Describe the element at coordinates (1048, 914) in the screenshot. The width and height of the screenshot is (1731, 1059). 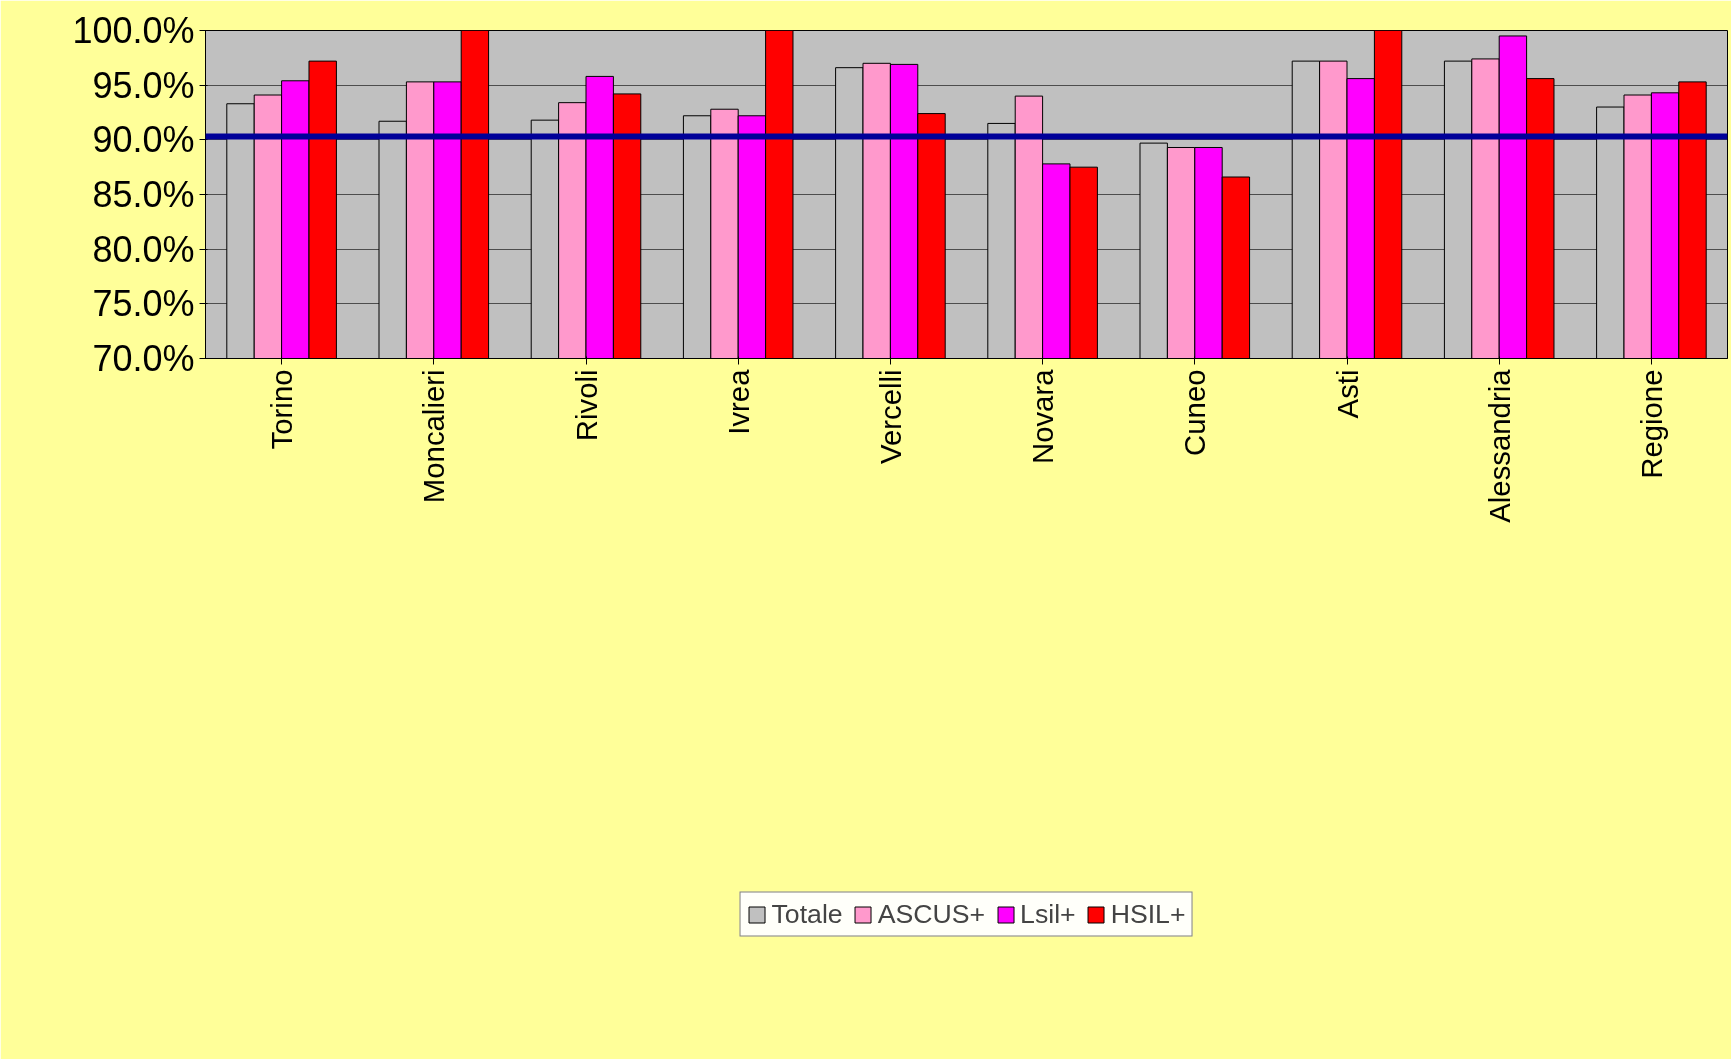
I see `legend-label: Lsil+` at that location.